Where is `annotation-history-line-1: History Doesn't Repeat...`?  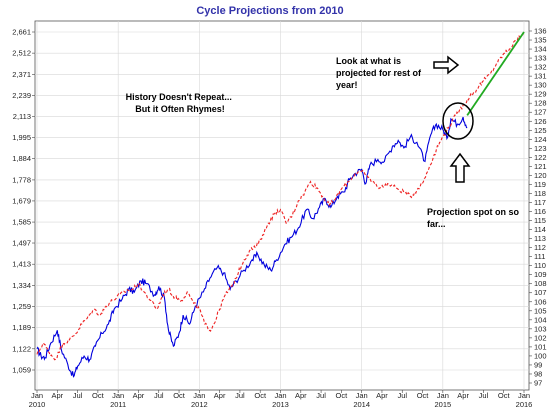
annotation-history-line-1: History Doesn't Repeat... is located at coordinates (179, 97).